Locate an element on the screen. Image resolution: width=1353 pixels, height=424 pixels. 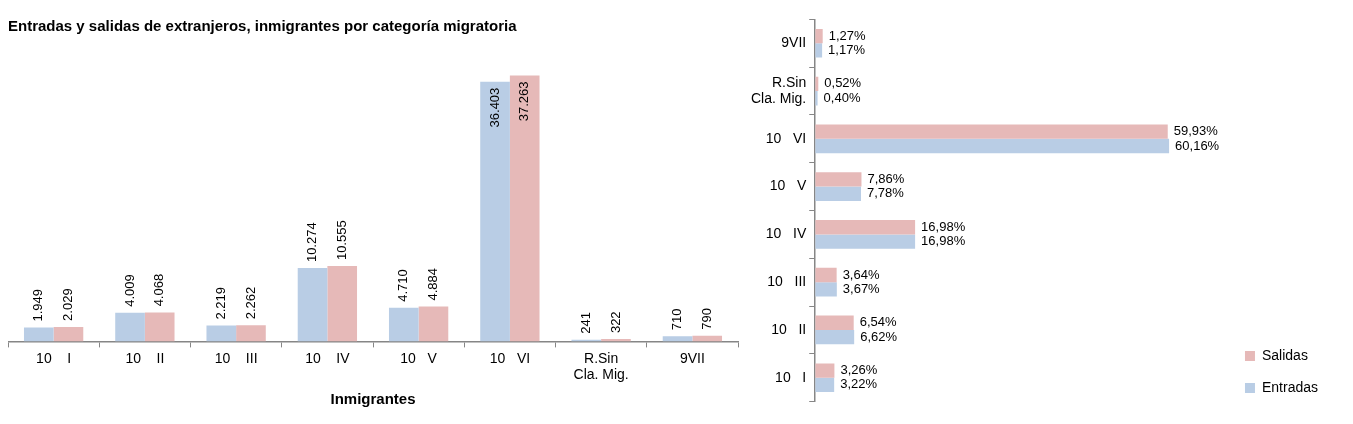
data-label: 4.009 is located at coordinates (129, 290).